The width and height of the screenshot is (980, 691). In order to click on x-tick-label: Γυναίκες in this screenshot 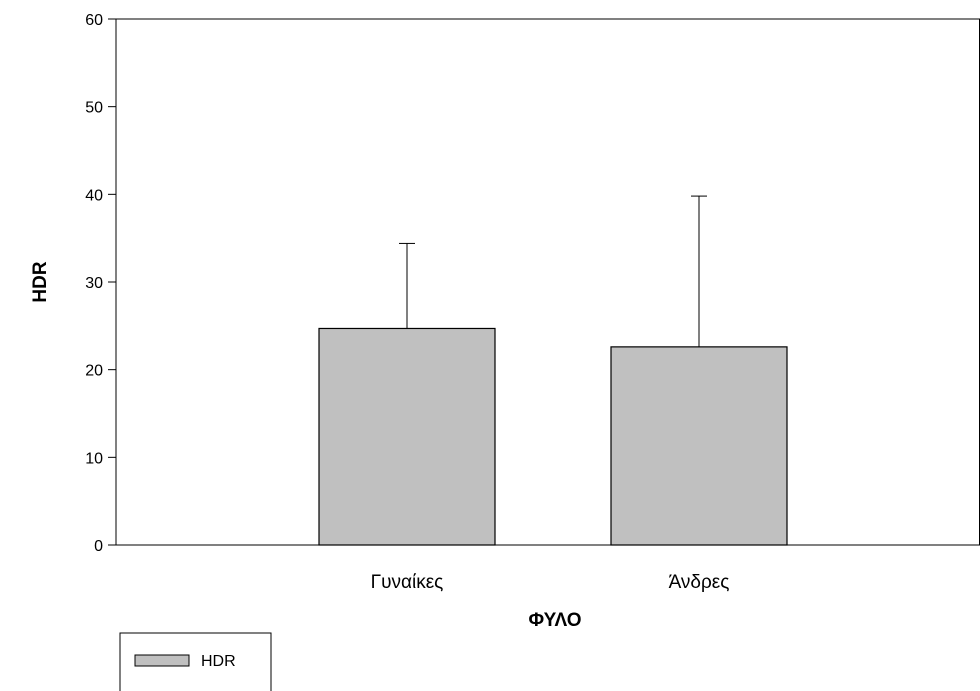, I will do `click(407, 582)`.